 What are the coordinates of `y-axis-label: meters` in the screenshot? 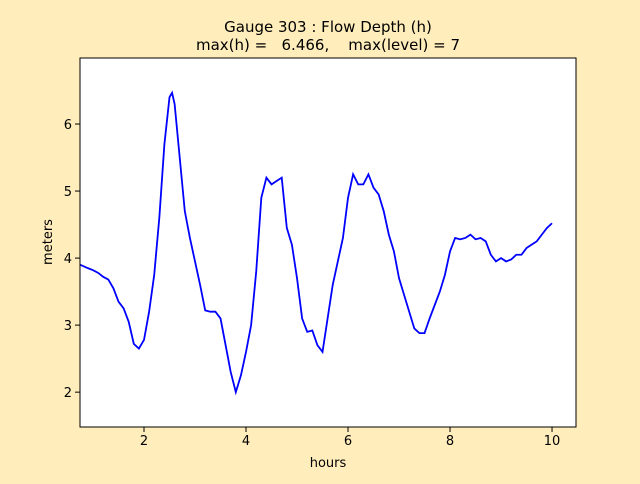 It's located at (48, 242).